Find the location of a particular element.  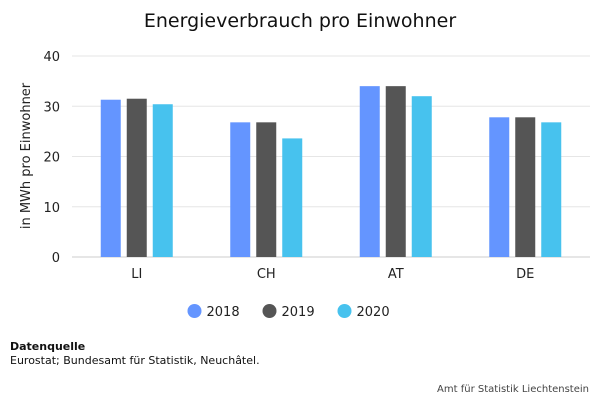

x-tick-label: AT is located at coordinates (396, 274).